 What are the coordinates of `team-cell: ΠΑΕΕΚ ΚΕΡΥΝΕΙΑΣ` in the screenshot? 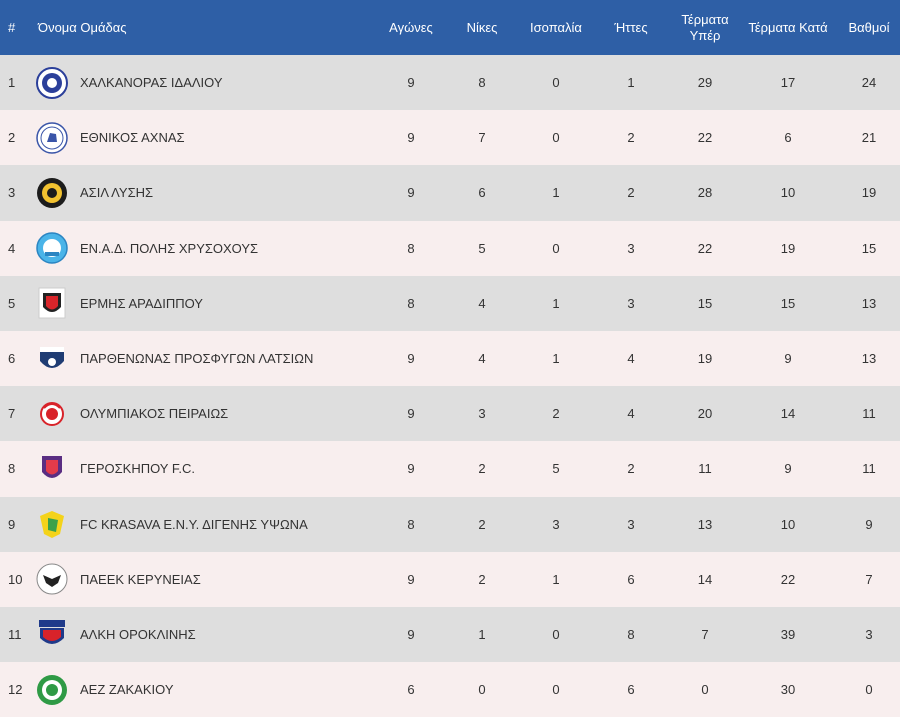 It's located at (208, 579).